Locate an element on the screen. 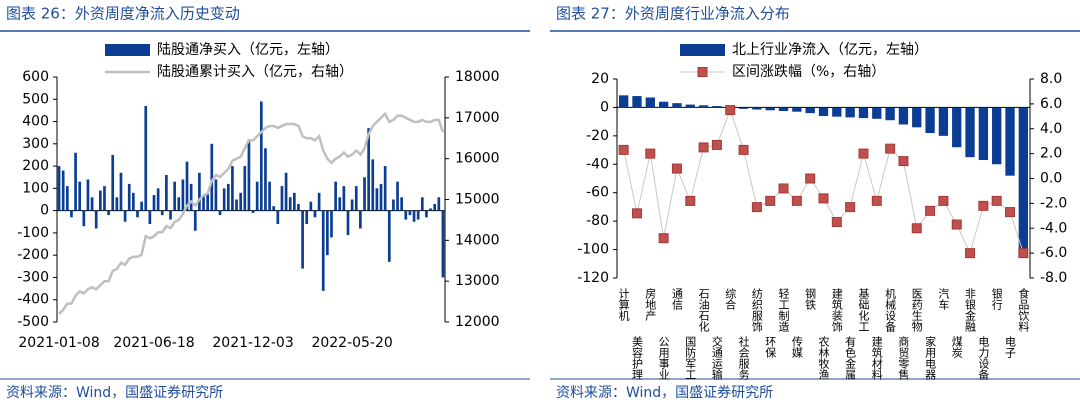  x-tick-label: 医药生物 is located at coordinates (916, 310).